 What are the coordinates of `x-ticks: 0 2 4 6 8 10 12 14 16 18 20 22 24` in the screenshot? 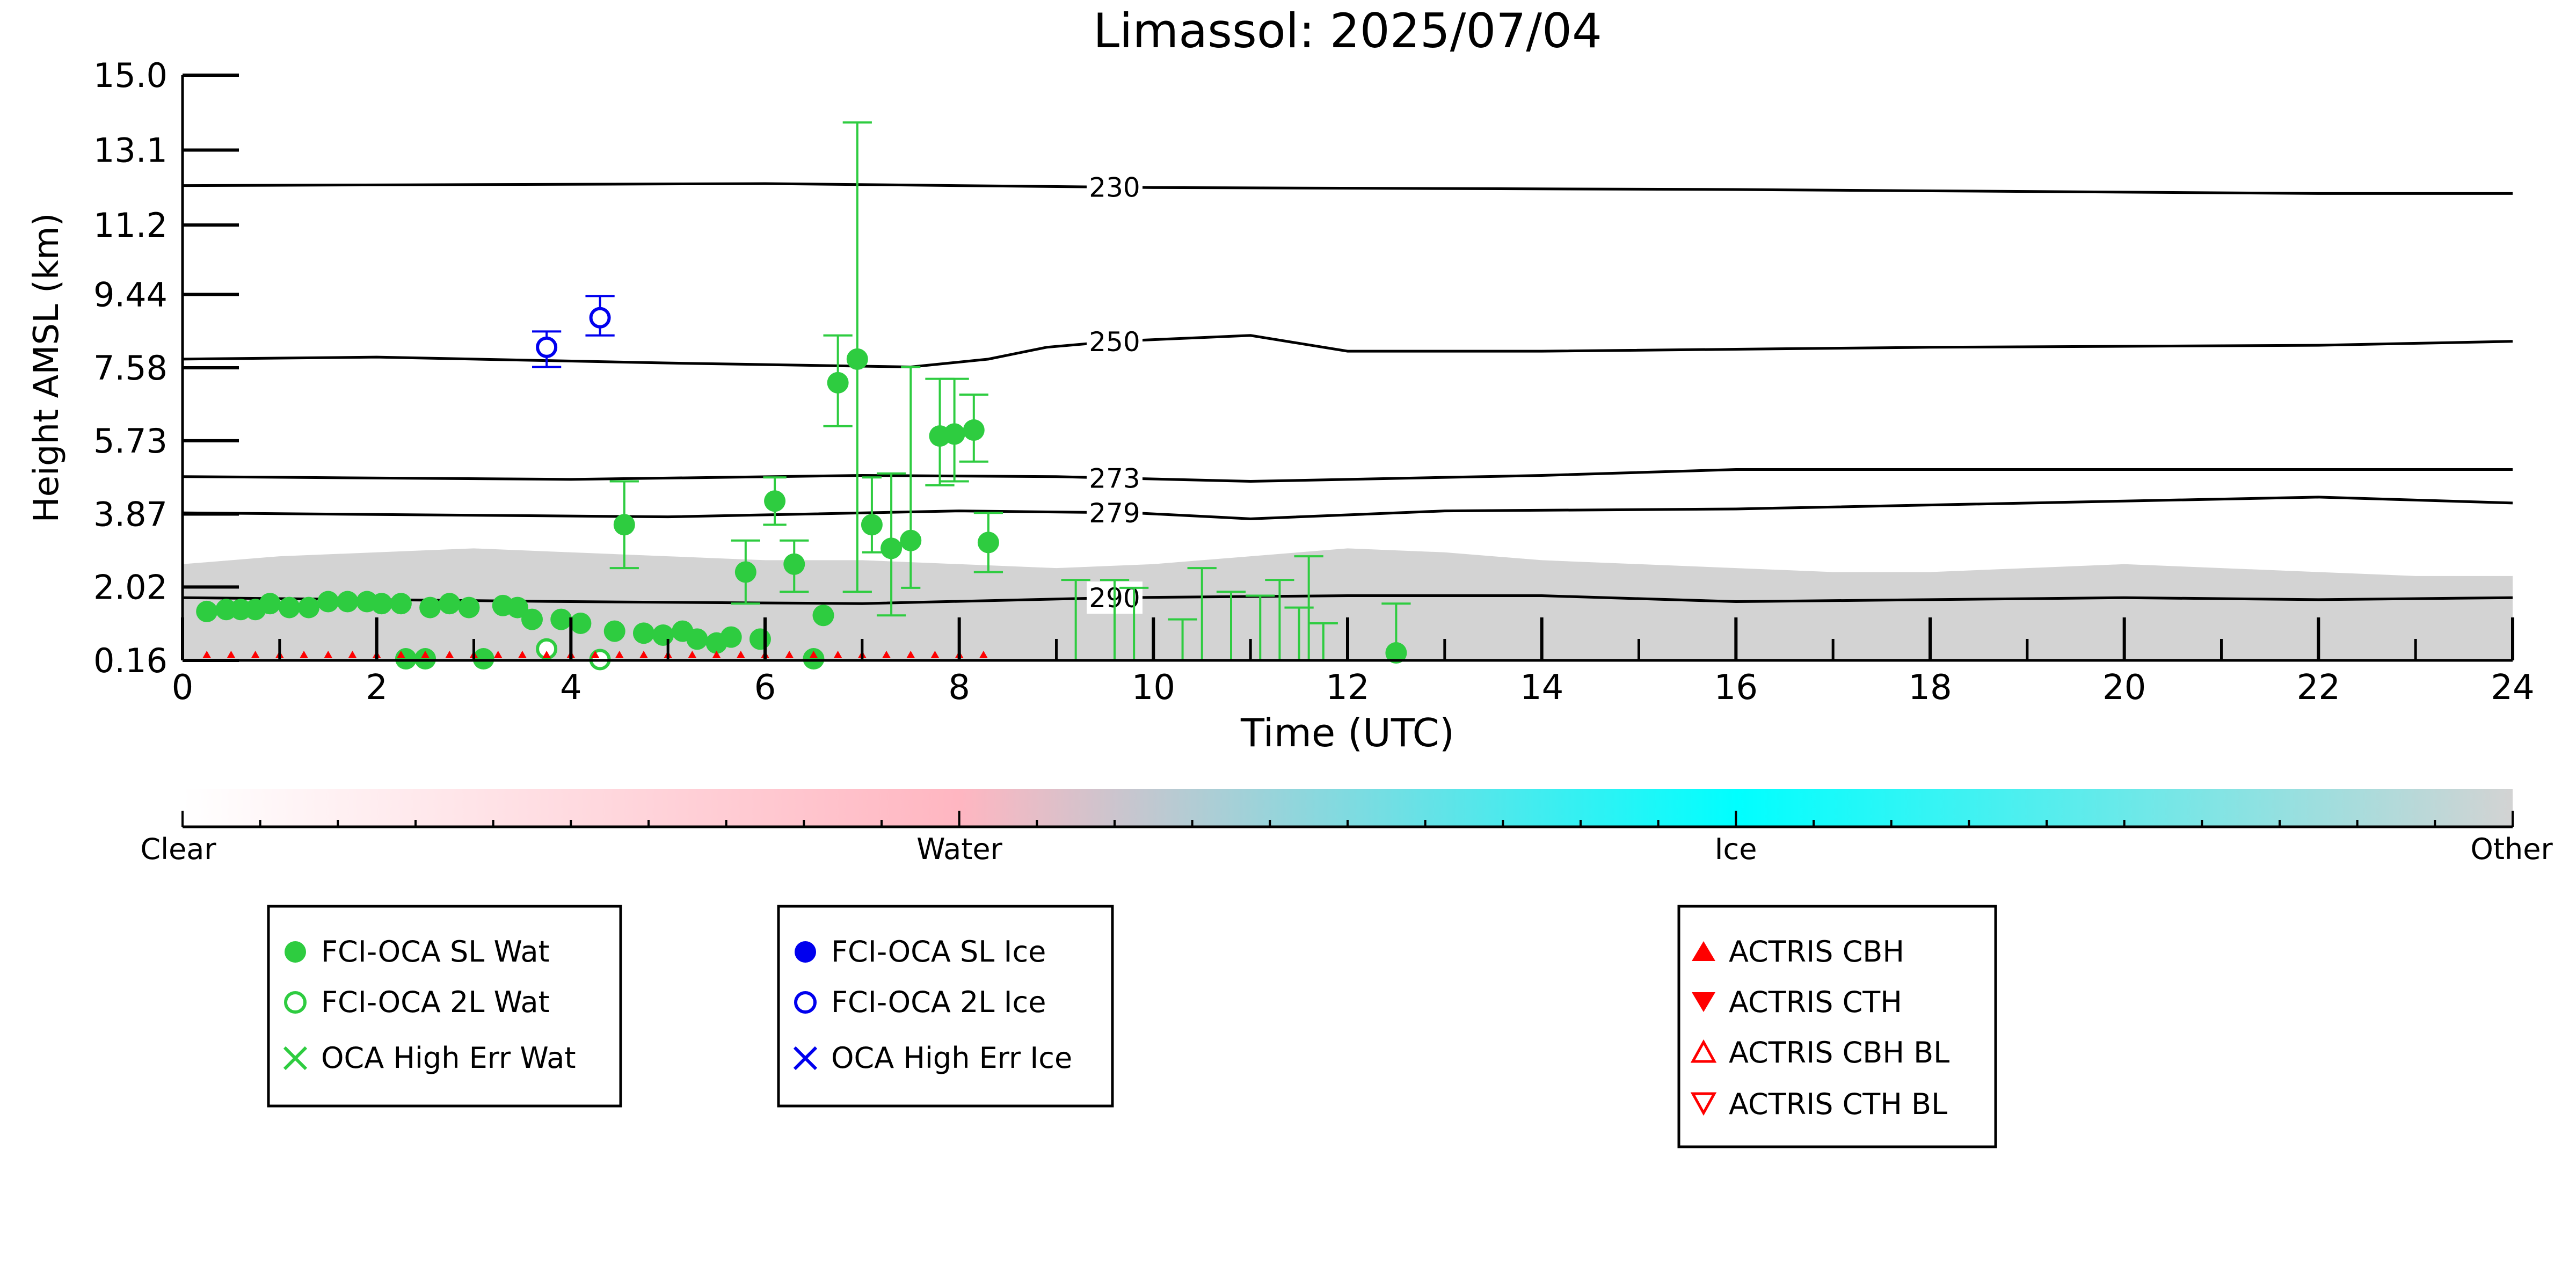 It's located at (1353, 662).